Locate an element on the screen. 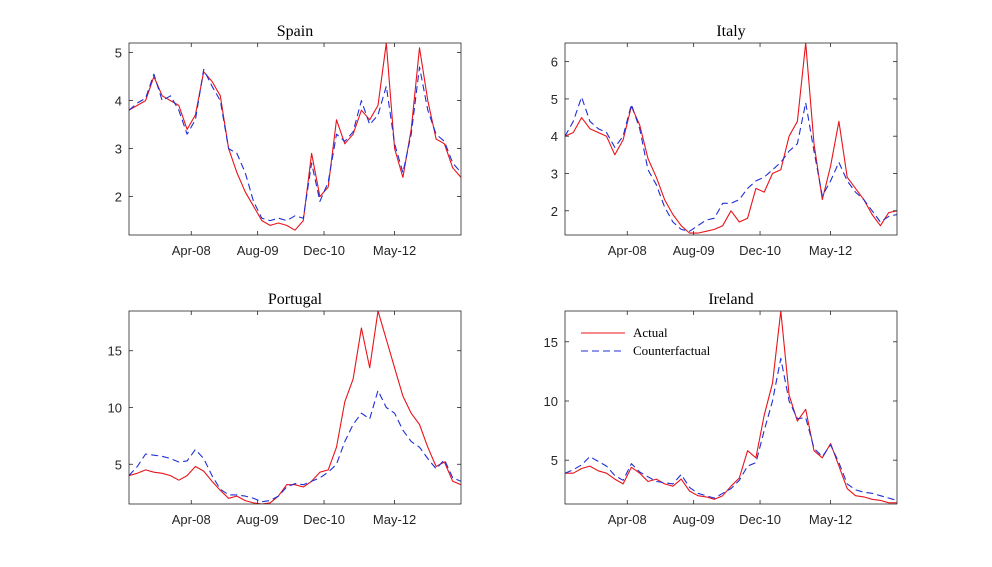 The image size is (992, 567). series-line-actual-ireland is located at coordinates (731, 407).